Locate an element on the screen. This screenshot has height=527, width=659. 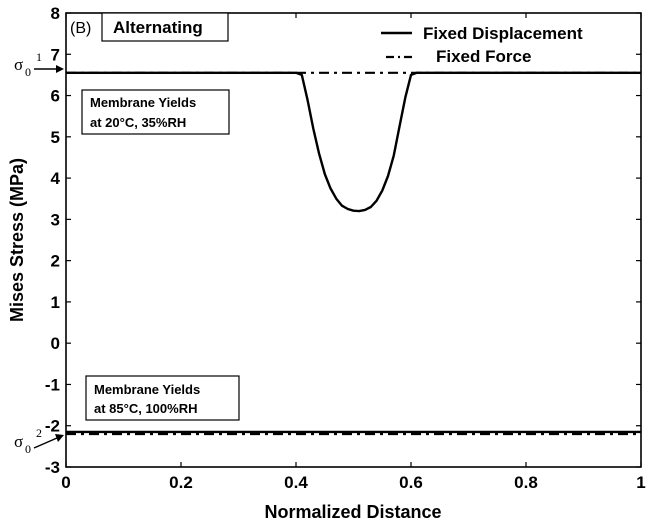
sigma-marker-lower: σ 0 2 is located at coordinates (39, 441).